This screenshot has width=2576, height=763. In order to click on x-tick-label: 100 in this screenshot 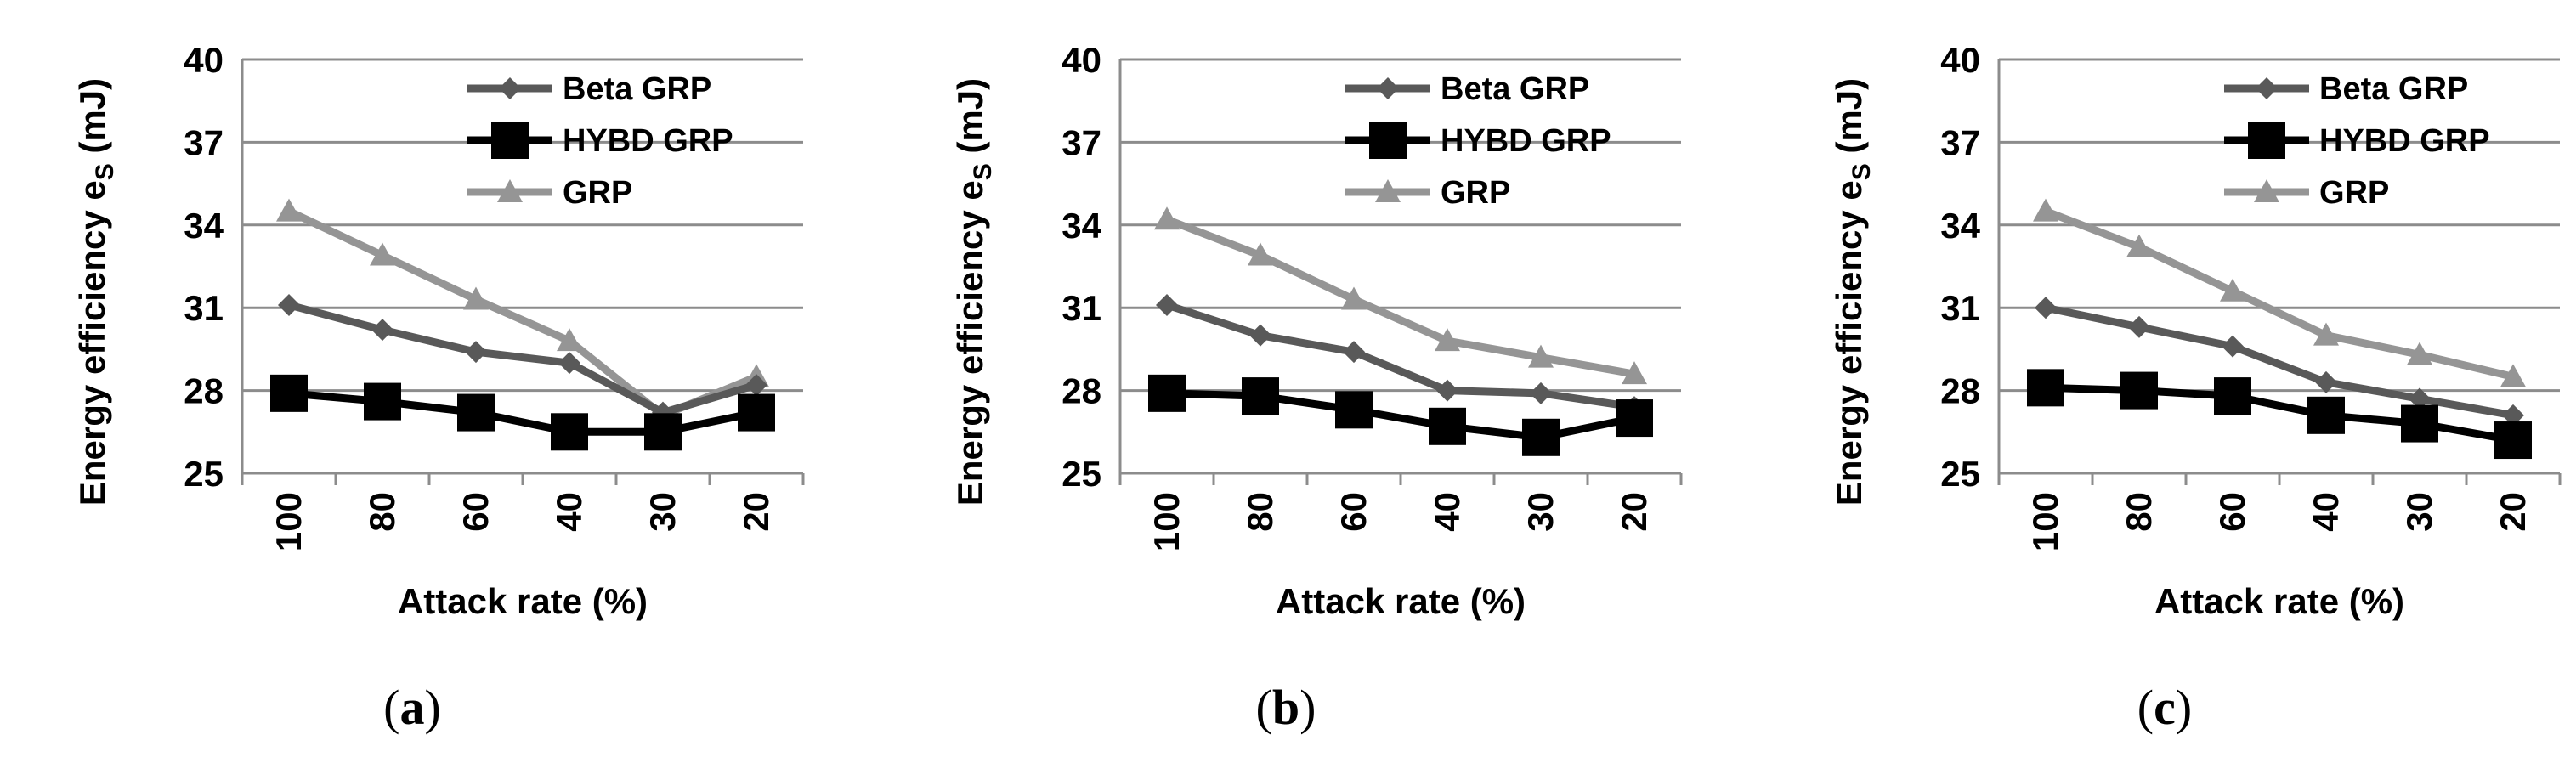, I will do `click(1166, 521)`.